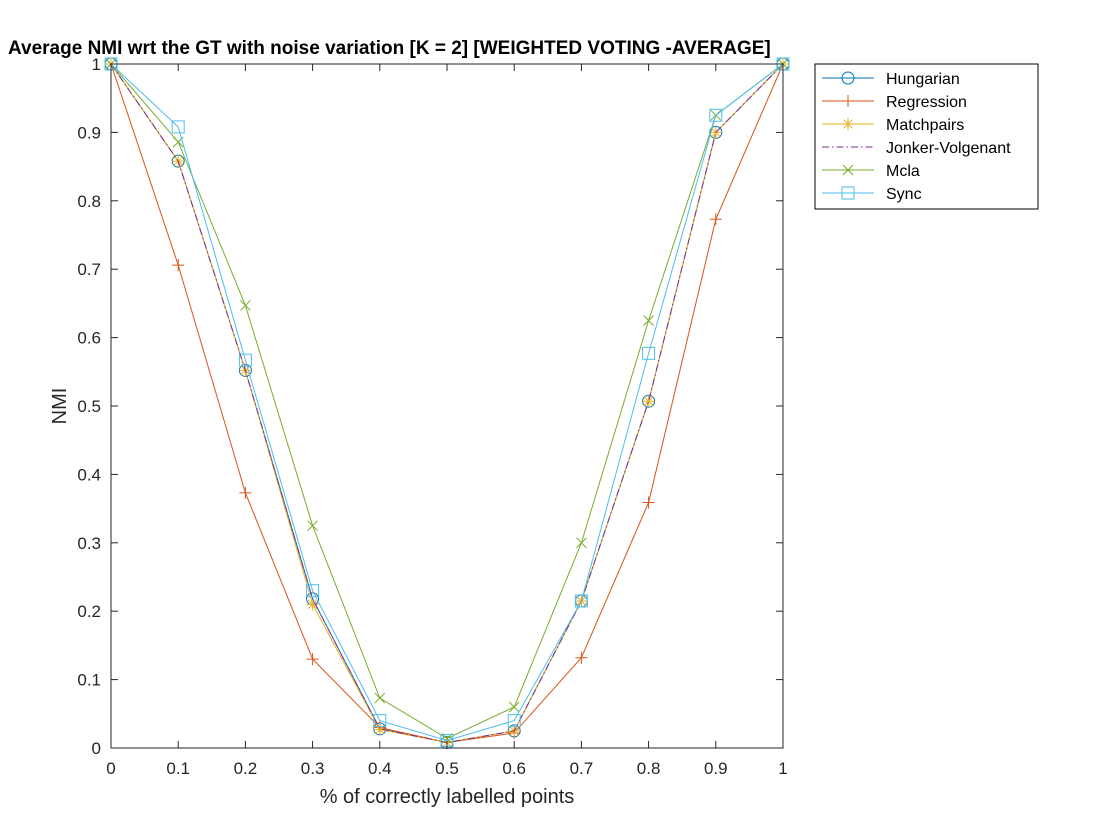  I want to click on legend-box, so click(926, 136).